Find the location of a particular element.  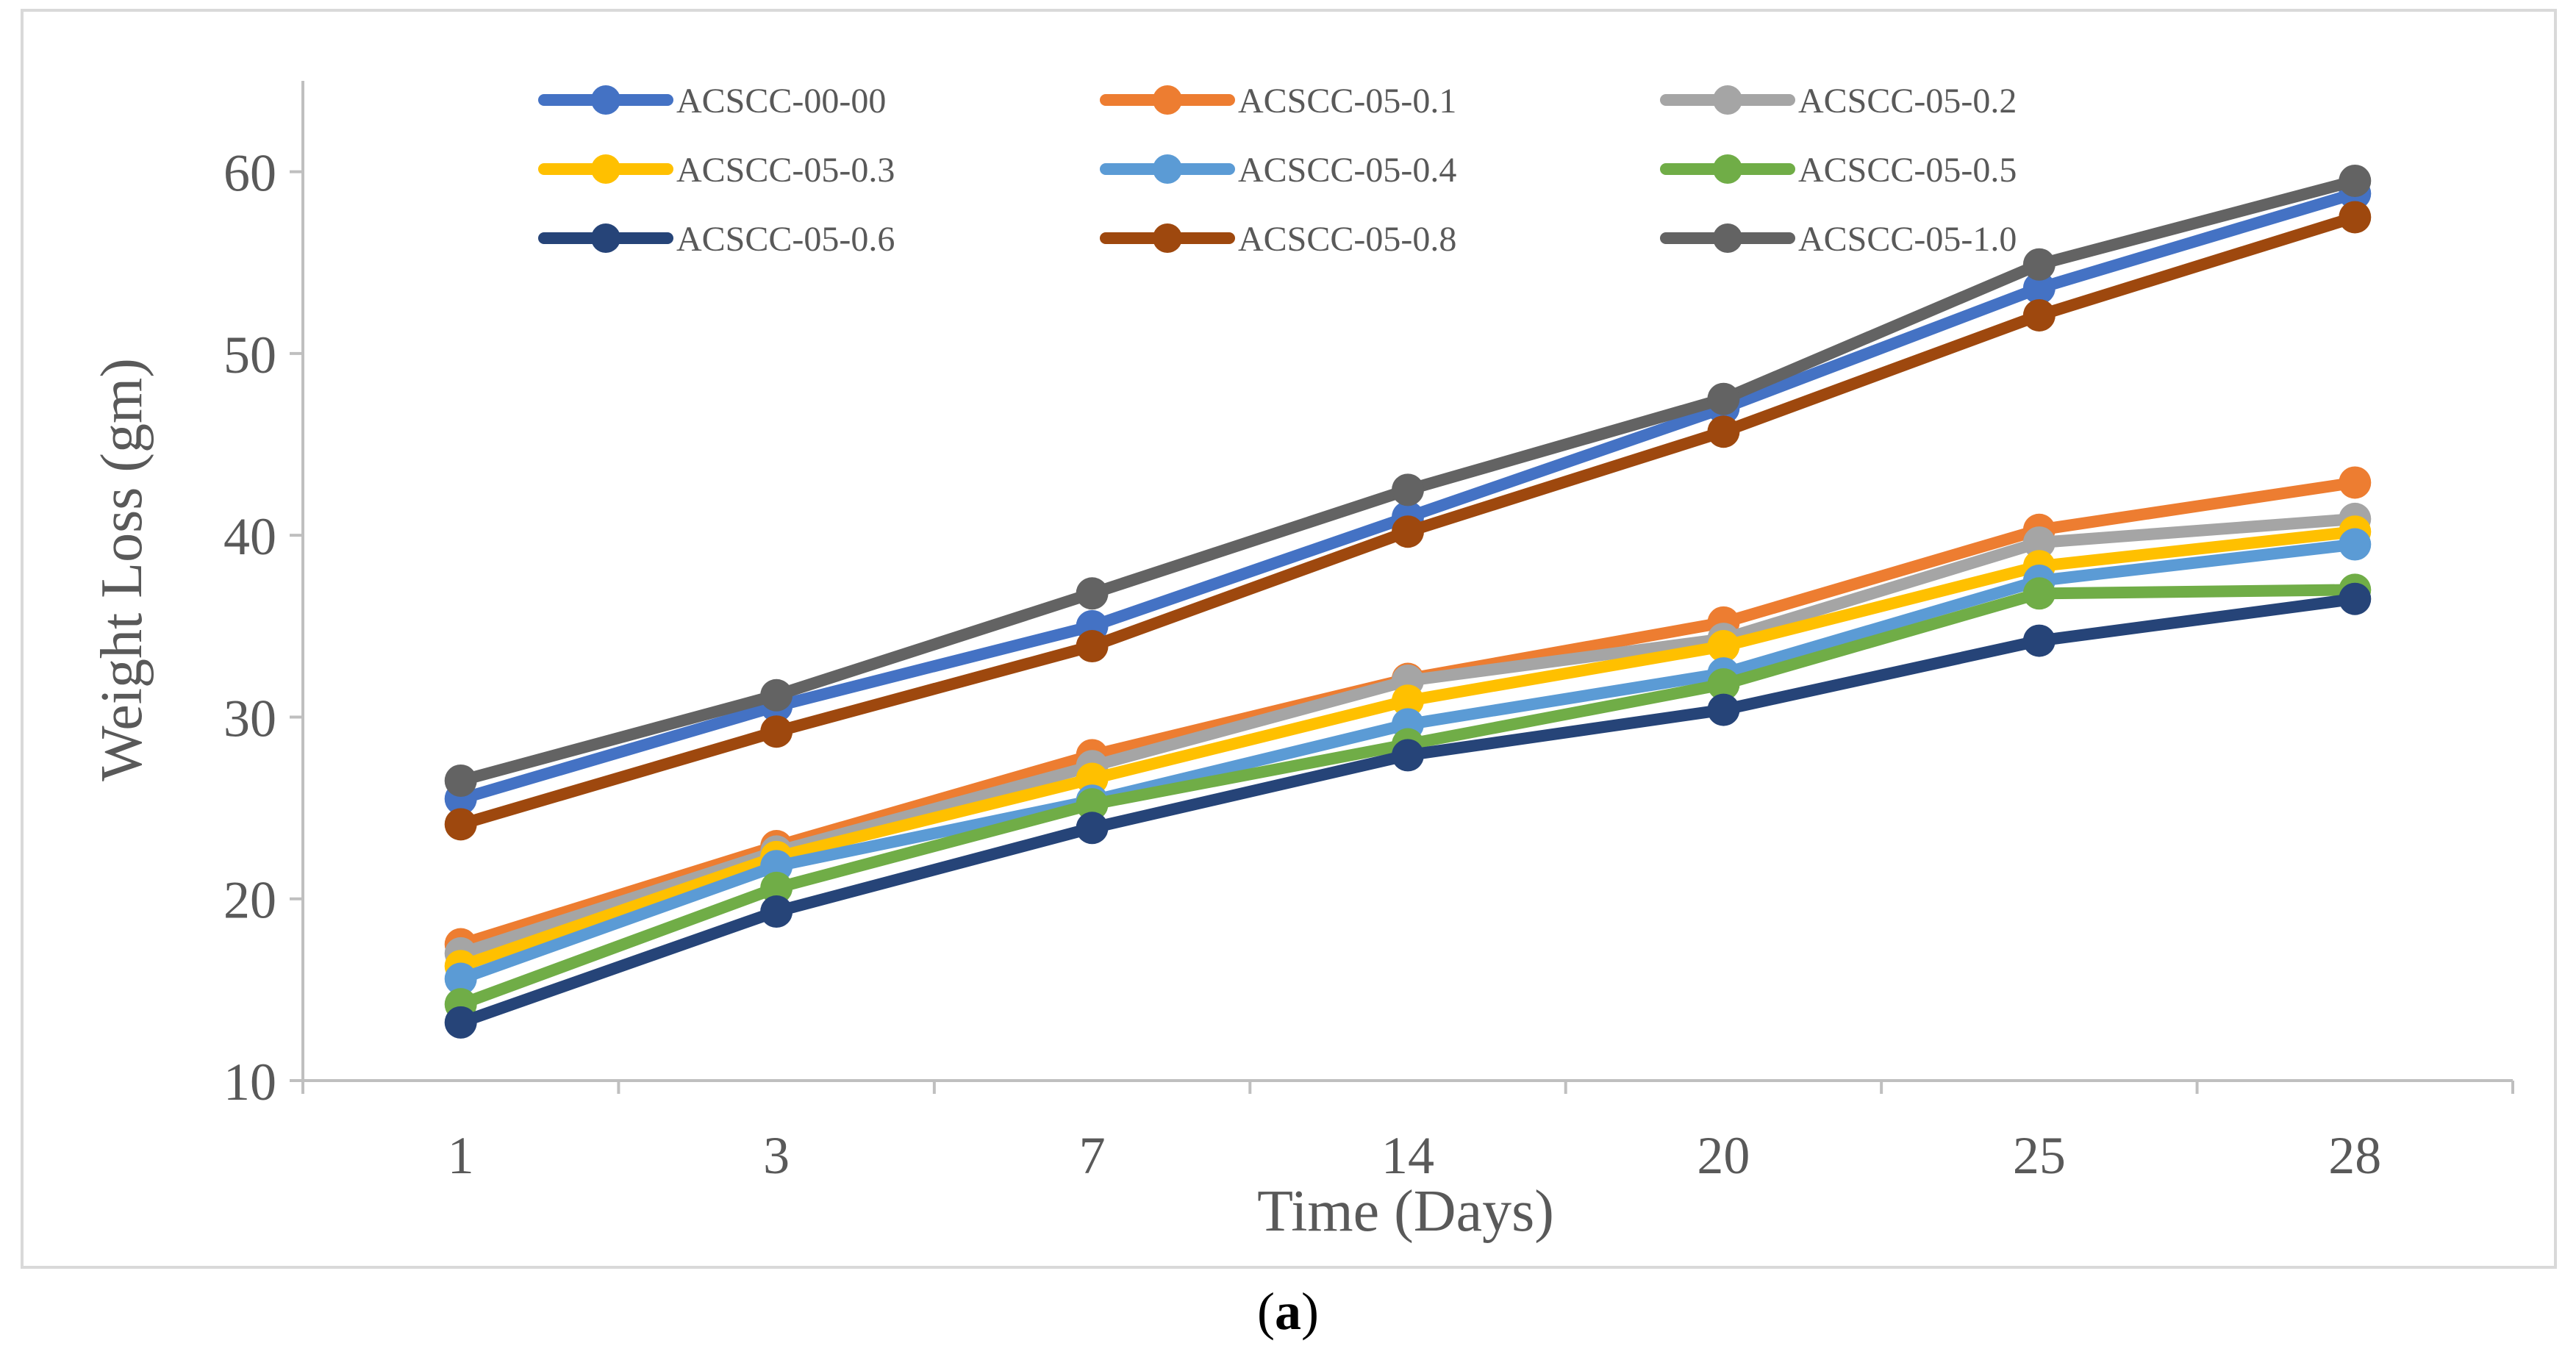

caption-letter: a is located at coordinates (1288, 1311).